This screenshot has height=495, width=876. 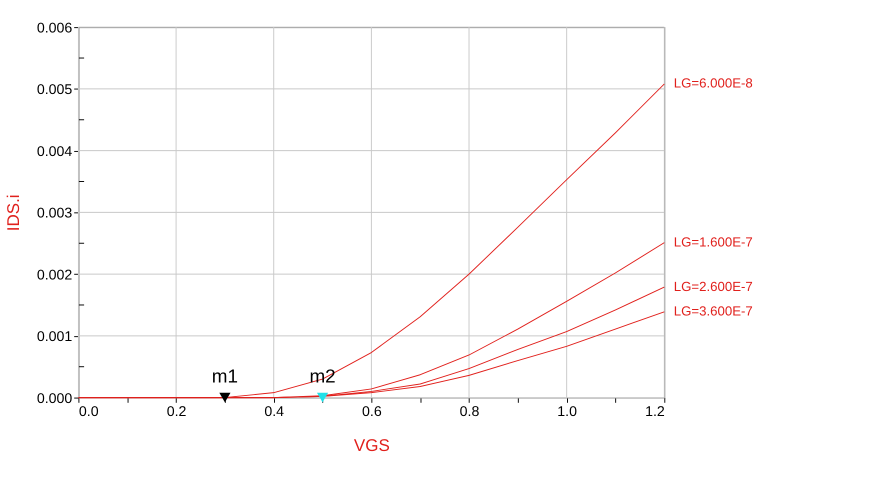 What do you see at coordinates (372, 445) in the screenshot?
I see `x-axis-title: VGS` at bounding box center [372, 445].